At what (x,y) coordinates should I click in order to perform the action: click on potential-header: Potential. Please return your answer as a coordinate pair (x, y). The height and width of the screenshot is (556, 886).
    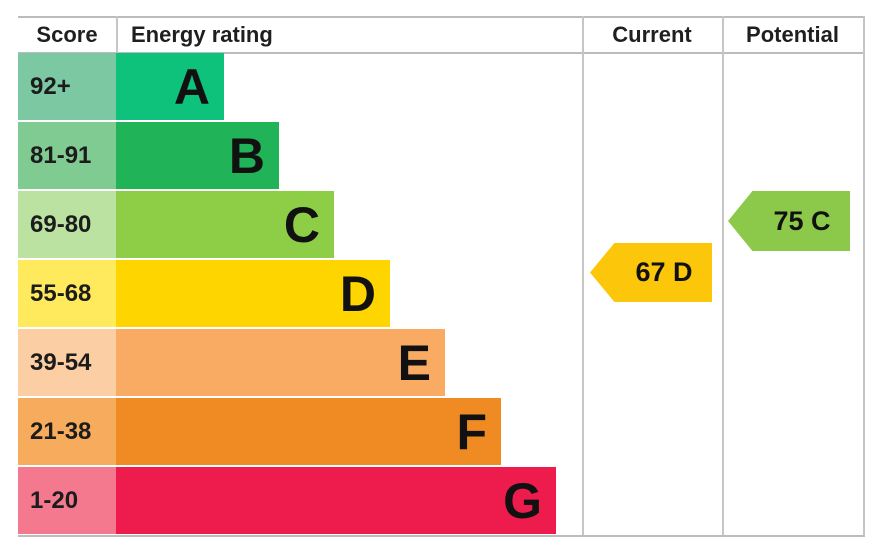
    Looking at the image, I should click on (792, 34).